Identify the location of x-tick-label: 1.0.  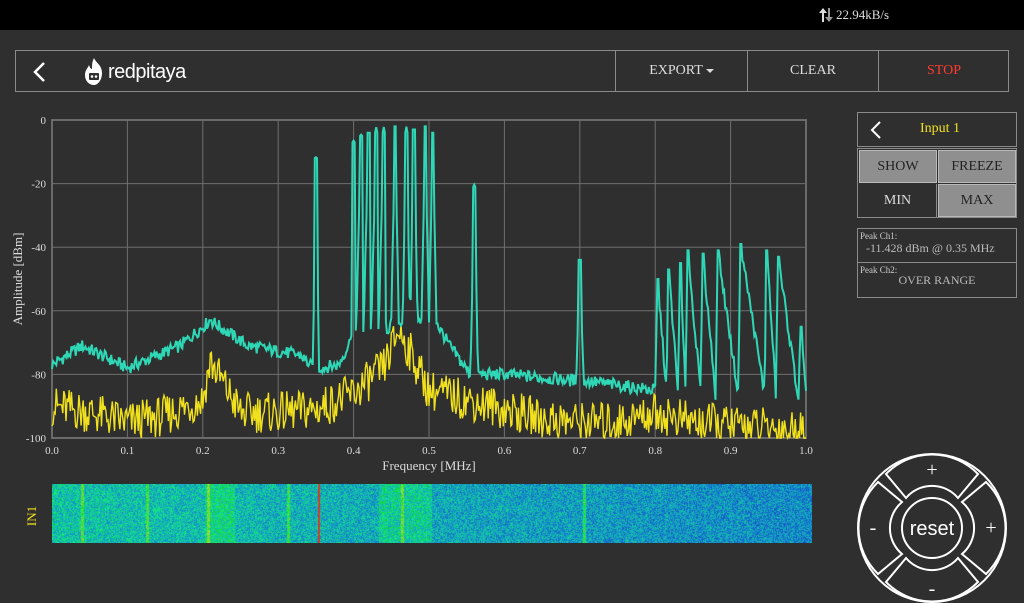
(806, 451).